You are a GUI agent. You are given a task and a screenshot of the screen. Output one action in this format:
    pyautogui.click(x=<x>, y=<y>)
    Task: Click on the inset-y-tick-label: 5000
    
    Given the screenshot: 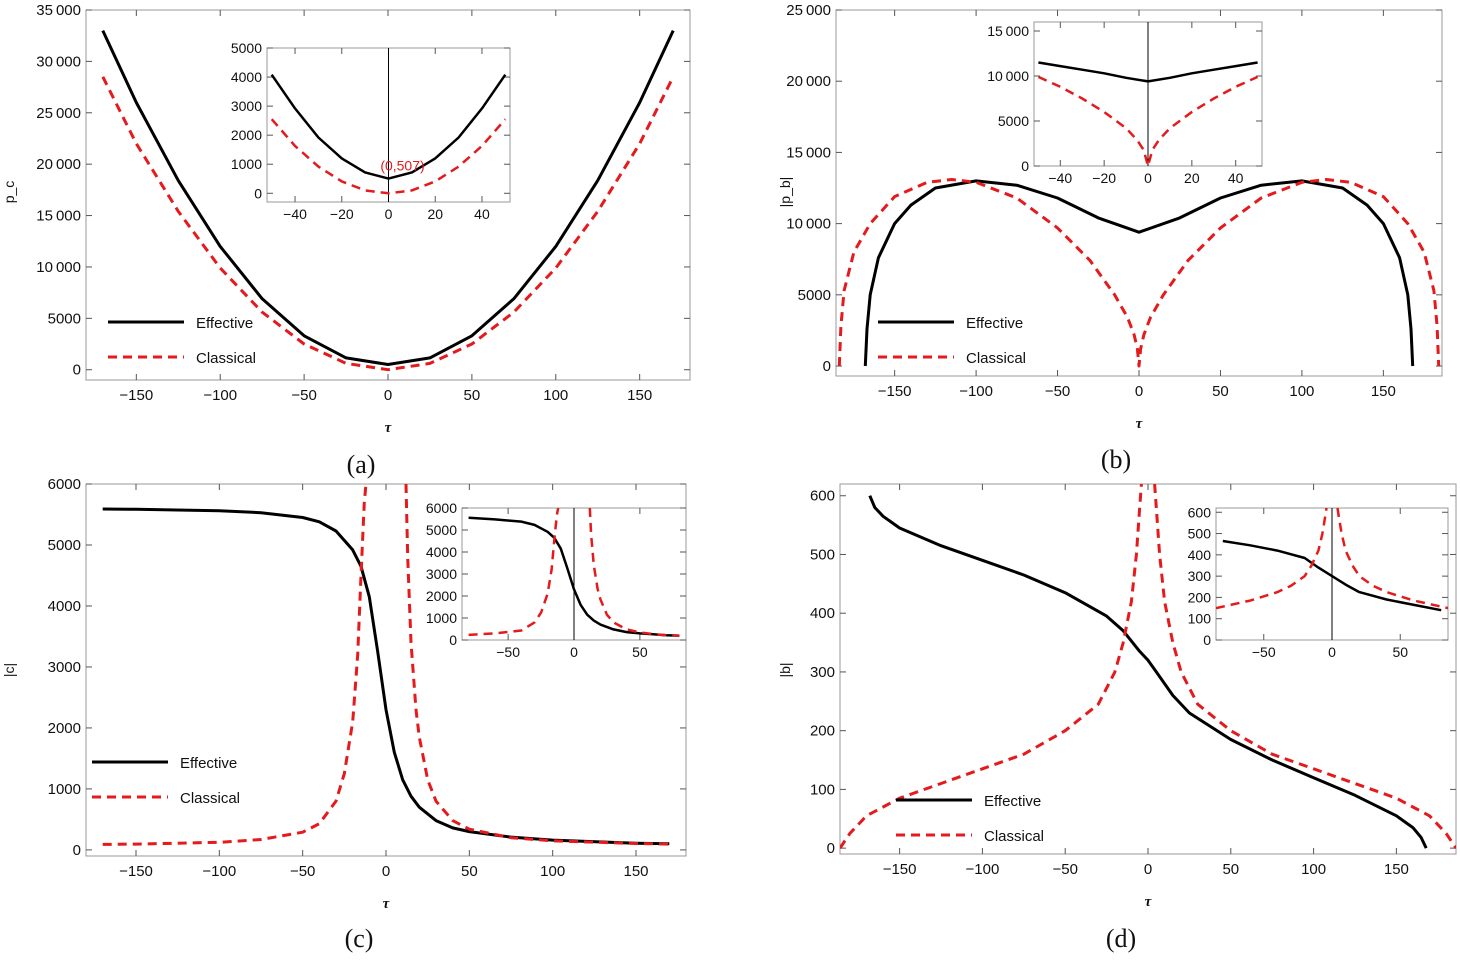 What is the action you would take?
    pyautogui.click(x=246, y=48)
    